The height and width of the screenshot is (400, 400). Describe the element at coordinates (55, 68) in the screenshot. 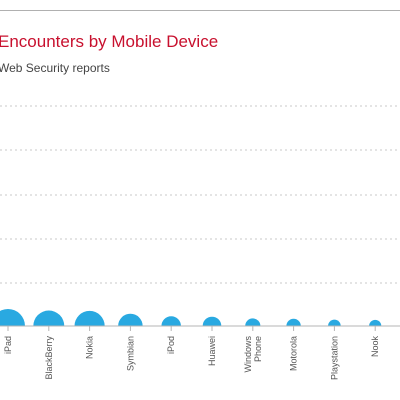

I see `chart-subtitle: Web Security reports` at that location.